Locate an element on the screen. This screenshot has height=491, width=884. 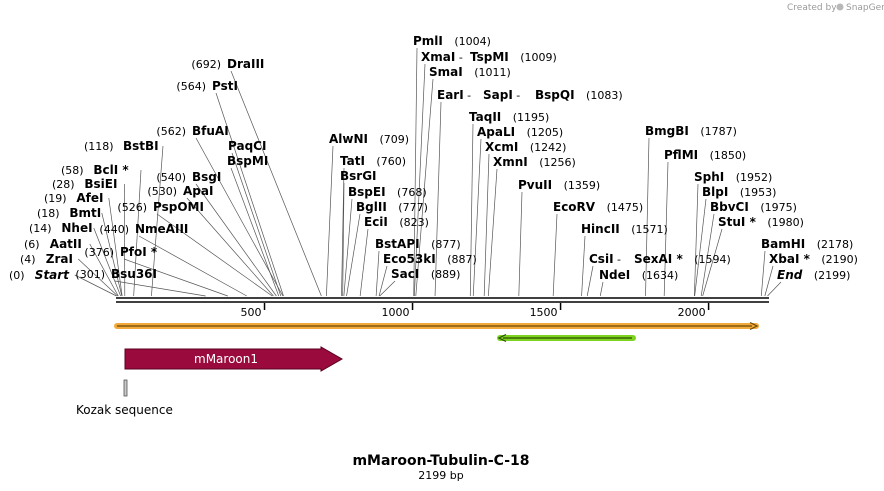
site-label-taqii: TaqII (1195) is located at coordinates (509, 117).